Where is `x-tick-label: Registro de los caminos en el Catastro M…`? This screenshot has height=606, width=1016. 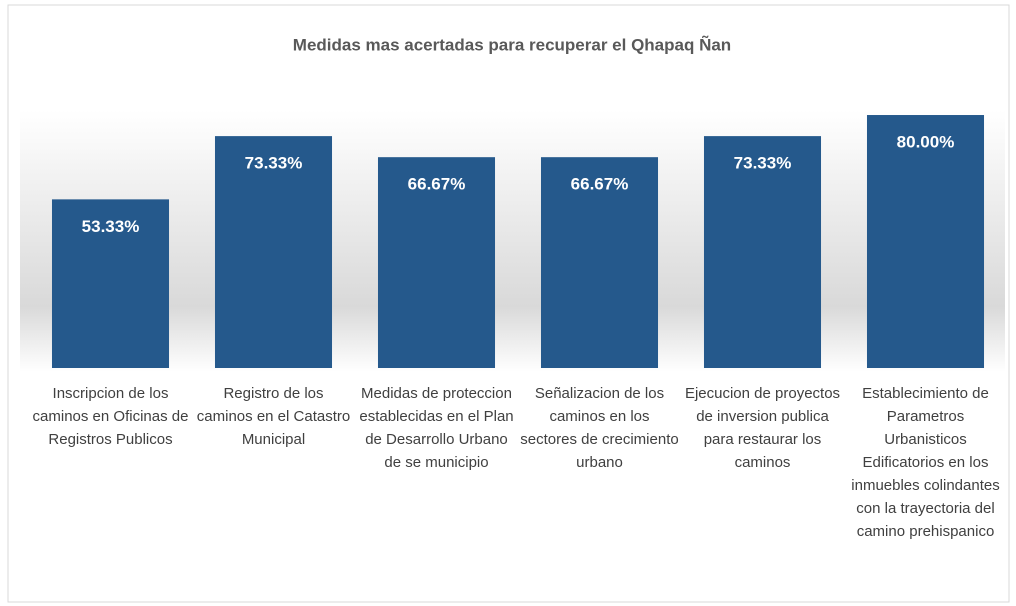 x-tick-label: Registro de los caminos en el Catastro M… is located at coordinates (273, 416).